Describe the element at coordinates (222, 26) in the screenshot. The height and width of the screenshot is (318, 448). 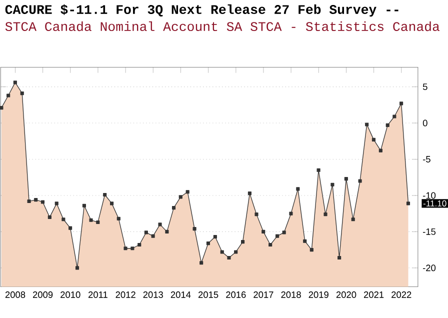
I see `chart-subtitle: STCA Canada Nominal Account SA STCA - Statistics Canada` at that location.